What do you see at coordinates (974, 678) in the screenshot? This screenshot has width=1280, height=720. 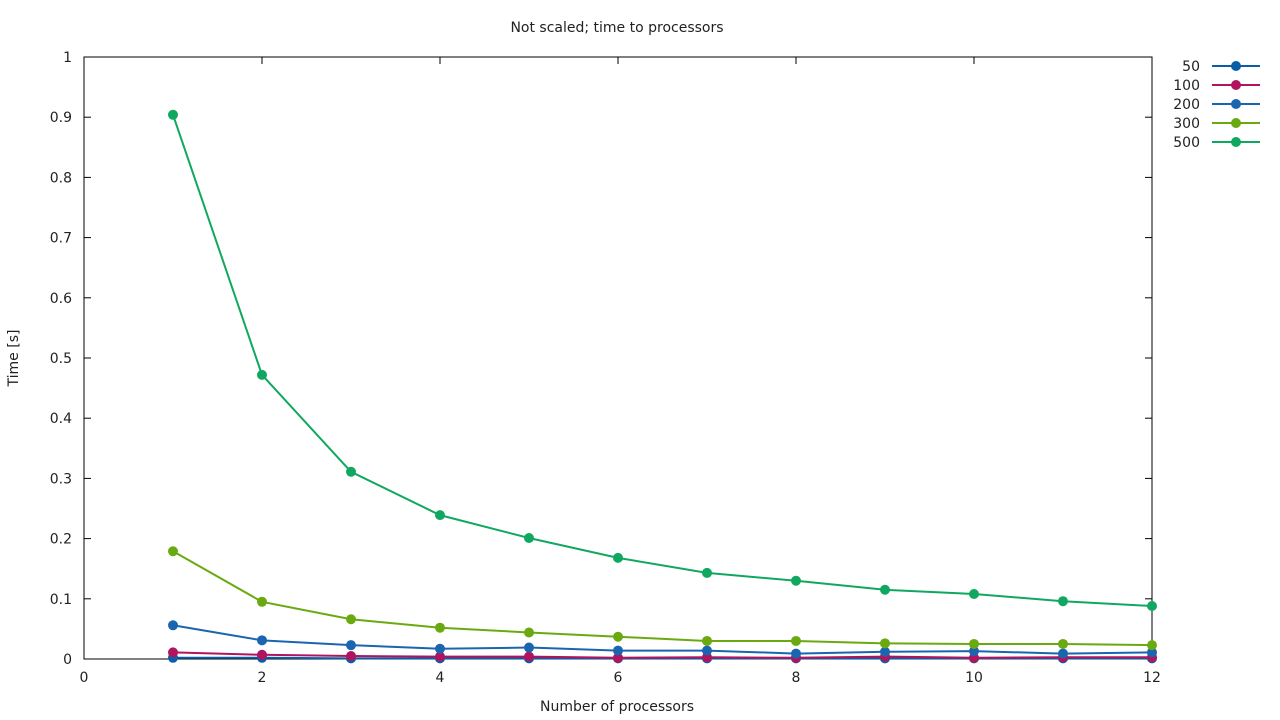 I see `x-tick-label: 10` at bounding box center [974, 678].